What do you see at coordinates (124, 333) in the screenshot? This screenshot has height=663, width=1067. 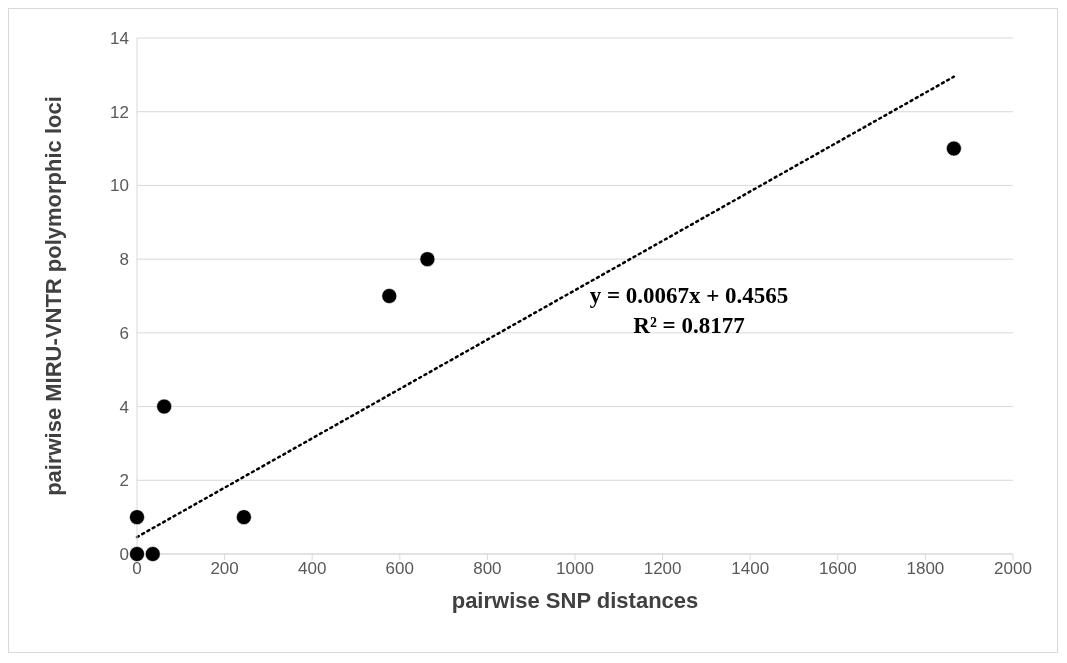 I see `y-tick-label: 6` at bounding box center [124, 333].